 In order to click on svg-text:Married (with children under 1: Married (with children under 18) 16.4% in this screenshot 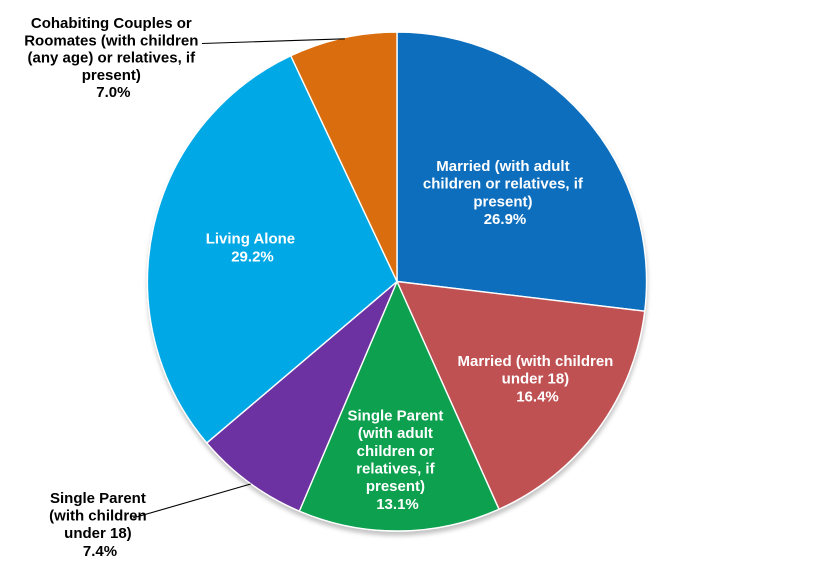, I will do `click(537, 379)`.